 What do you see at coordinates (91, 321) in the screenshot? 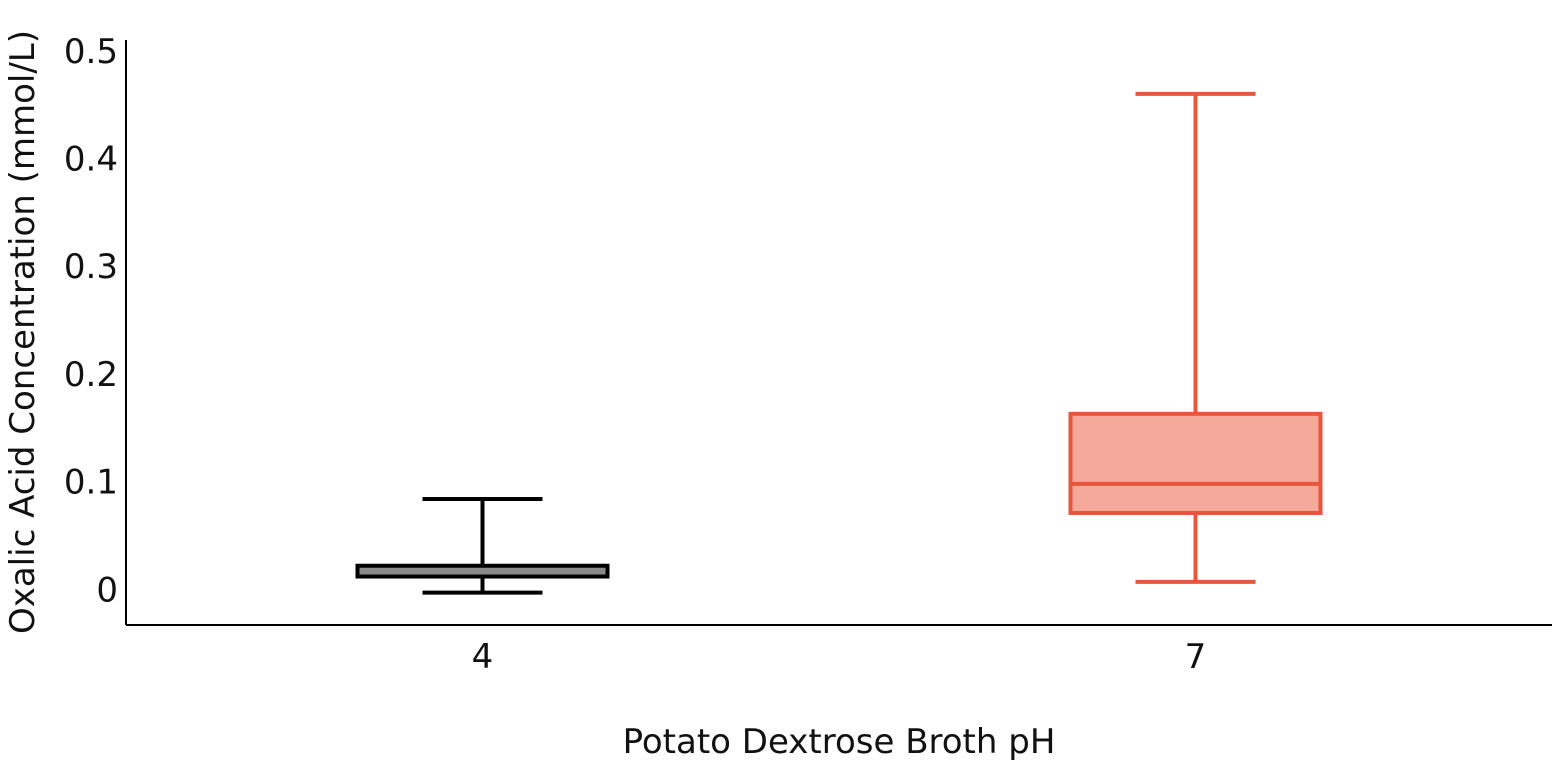
I see `y-tick-labels: 0 0.1 0.2 0.3 0.4 0.5` at bounding box center [91, 321].